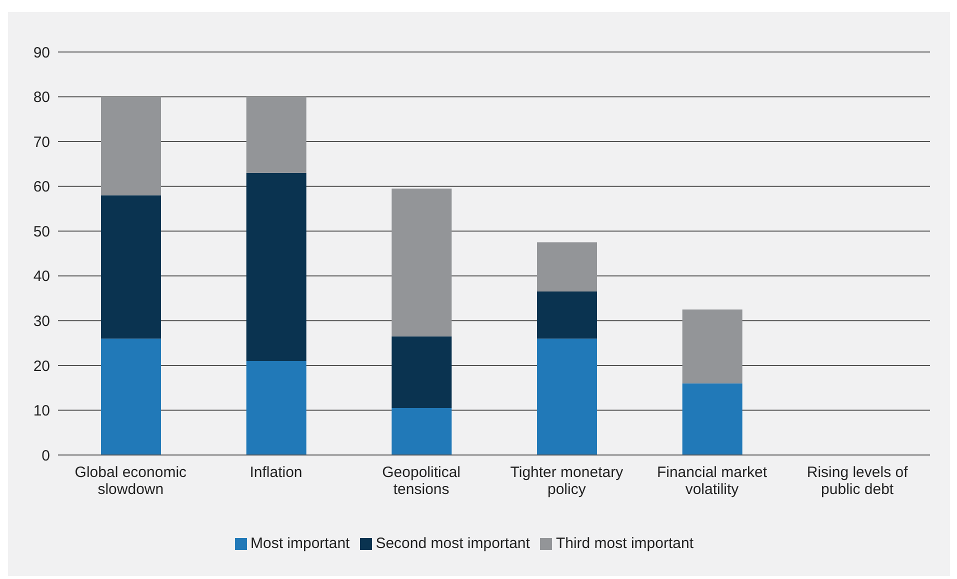  Describe the element at coordinates (41, 53) in the screenshot. I see `y-tick-label: 90` at that location.